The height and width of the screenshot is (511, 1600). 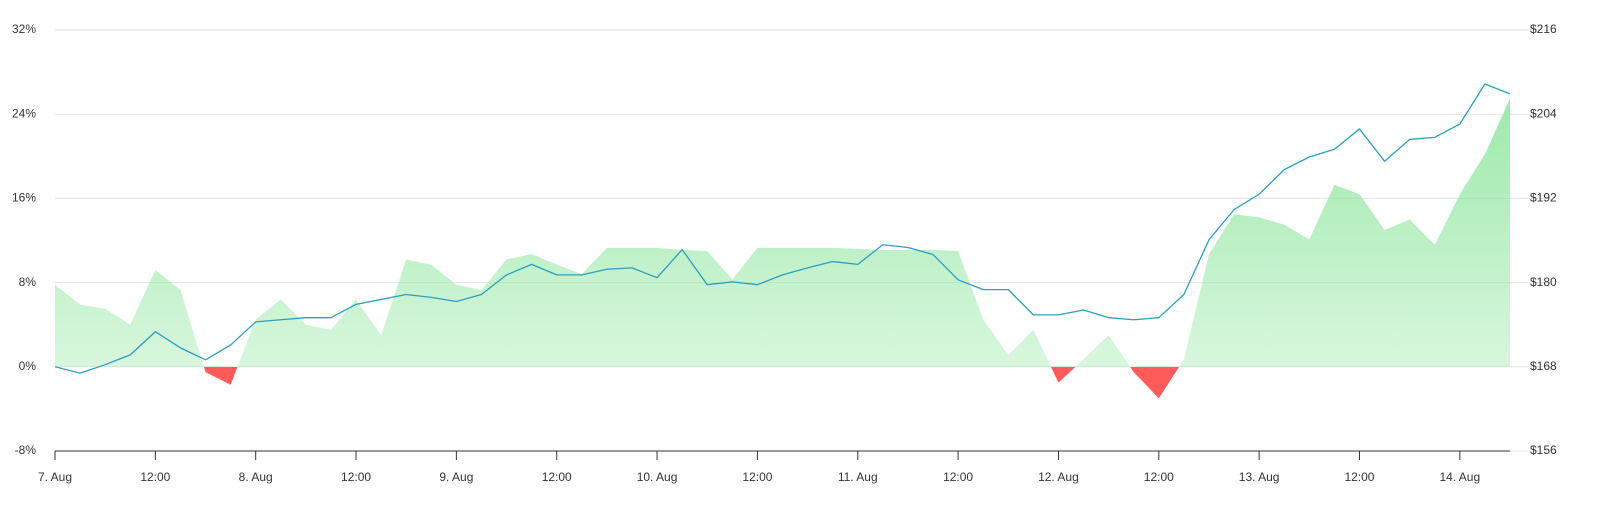 I want to click on y2-tick-label: $192, so click(x=1543, y=198).